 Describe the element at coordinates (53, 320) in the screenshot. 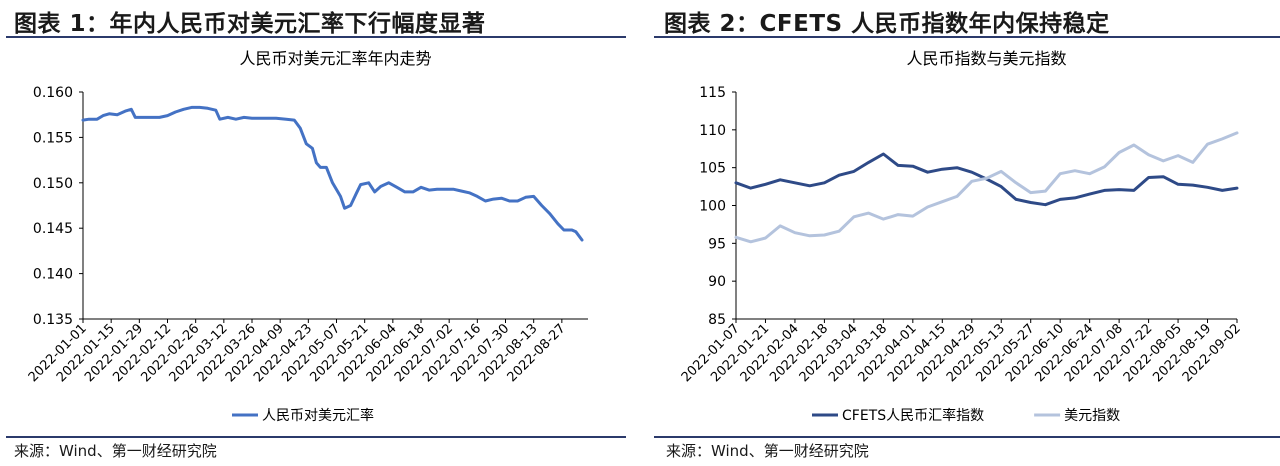

I see `y-tick-label: 0.135` at that location.